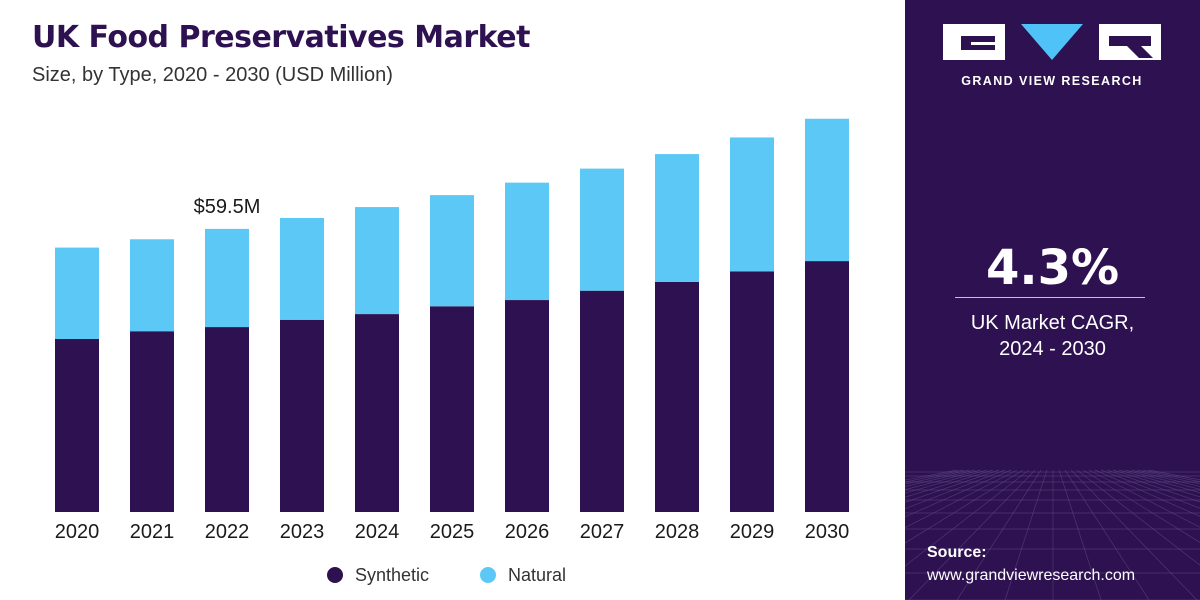 This screenshot has height=600, width=1200. What do you see at coordinates (1052, 323) in the screenshot?
I see `cagr-label-line1: UK Market CAGR,` at bounding box center [1052, 323].